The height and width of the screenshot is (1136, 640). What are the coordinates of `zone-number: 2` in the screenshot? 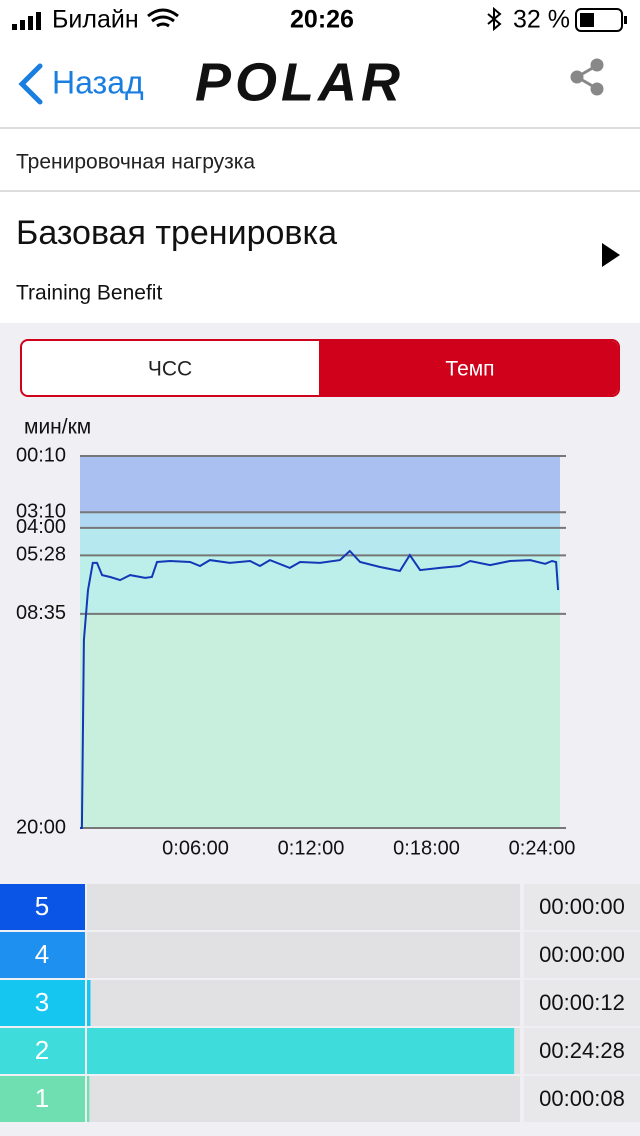 It's located at (42, 1050).